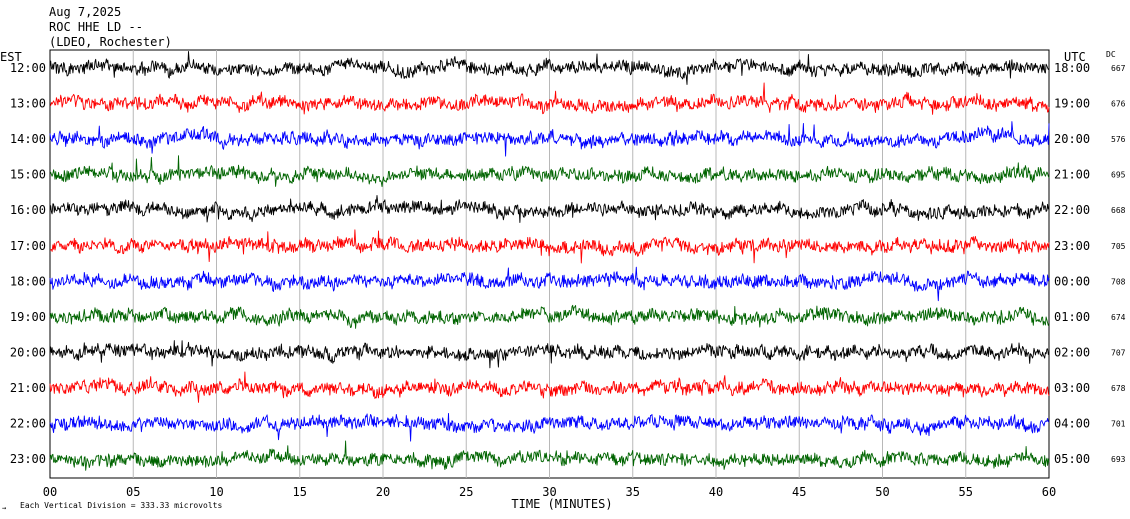 This screenshot has height=519, width=1130. Describe the element at coordinates (28, 210) in the screenshot. I see `est-row-label: 16:00` at that location.